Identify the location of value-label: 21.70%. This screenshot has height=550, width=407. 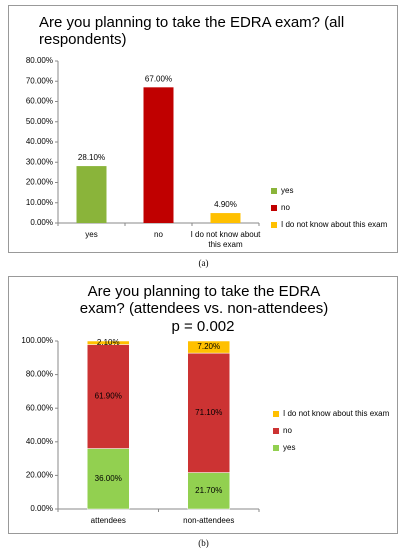
(208, 490).